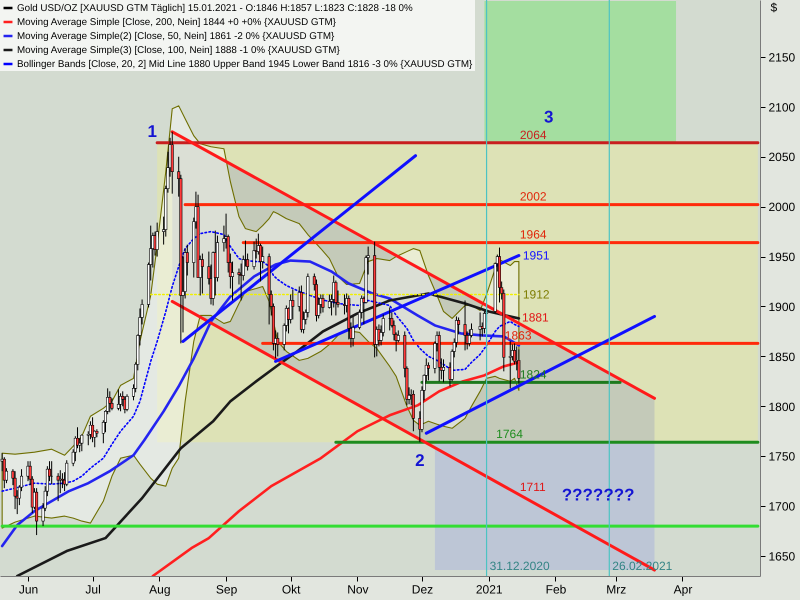 The width and height of the screenshot is (800, 600). I want to click on x-tick-label: Jun, so click(28, 589).